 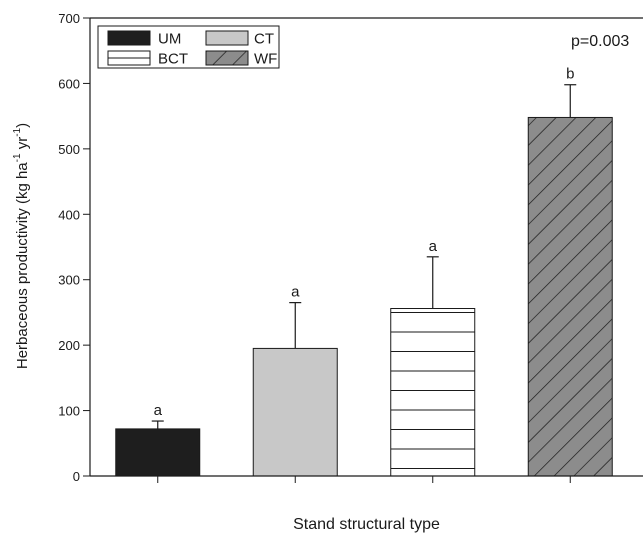 I want to click on legend-label-ct: CT, so click(x=264, y=39).